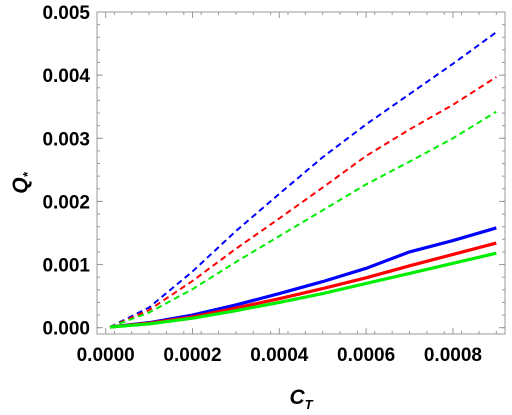 Image resolution: width=512 pixels, height=415 pixels. What do you see at coordinates (66, 202) in the screenshot?
I see `y-tick-label: 0.002` at bounding box center [66, 202].